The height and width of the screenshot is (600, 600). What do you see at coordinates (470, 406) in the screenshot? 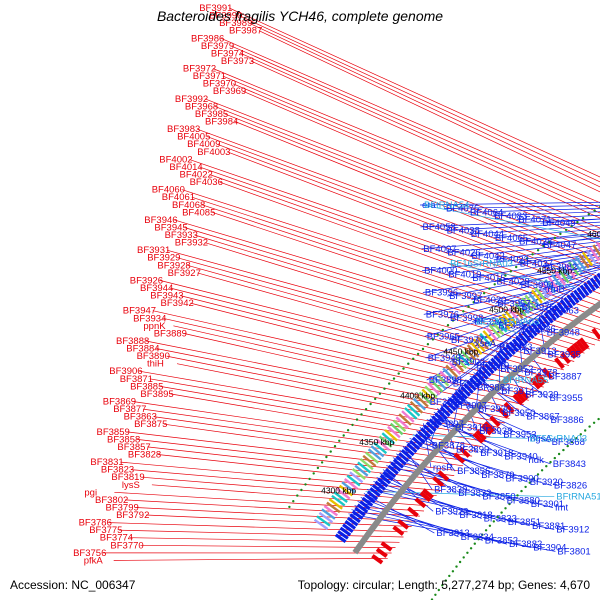
I see `reverse-gene-label: BF3907` at bounding box center [470, 406].